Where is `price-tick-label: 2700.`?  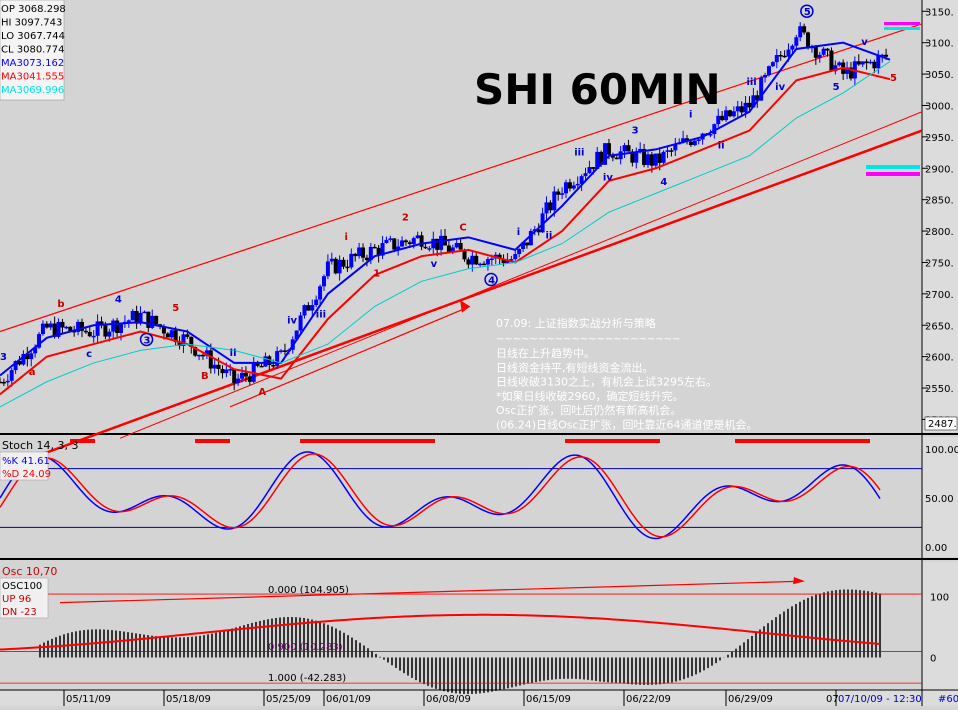 price-tick-label: 2700. is located at coordinates (939, 295).